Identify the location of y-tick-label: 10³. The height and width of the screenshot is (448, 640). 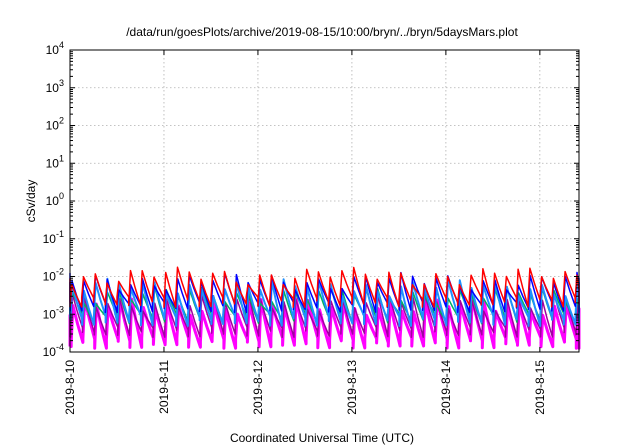
(55, 86).